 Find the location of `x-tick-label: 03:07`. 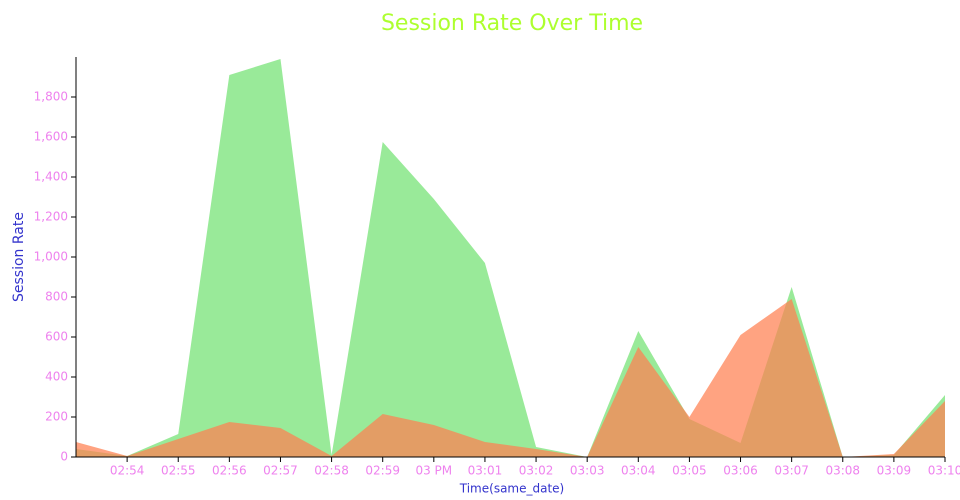

x-tick-label: 03:07 is located at coordinates (791, 471).